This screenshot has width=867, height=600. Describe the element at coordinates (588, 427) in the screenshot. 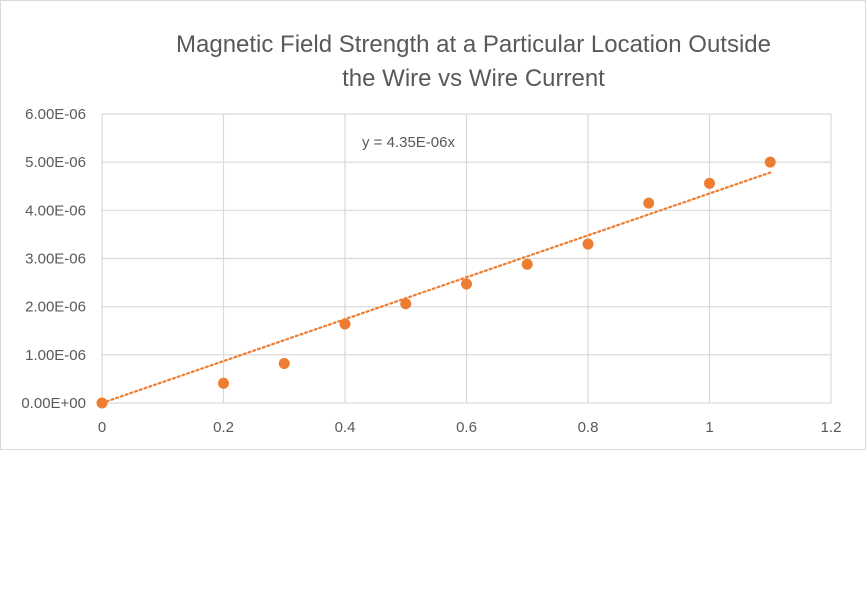

I see `x-tick-label: 0.8` at that location.